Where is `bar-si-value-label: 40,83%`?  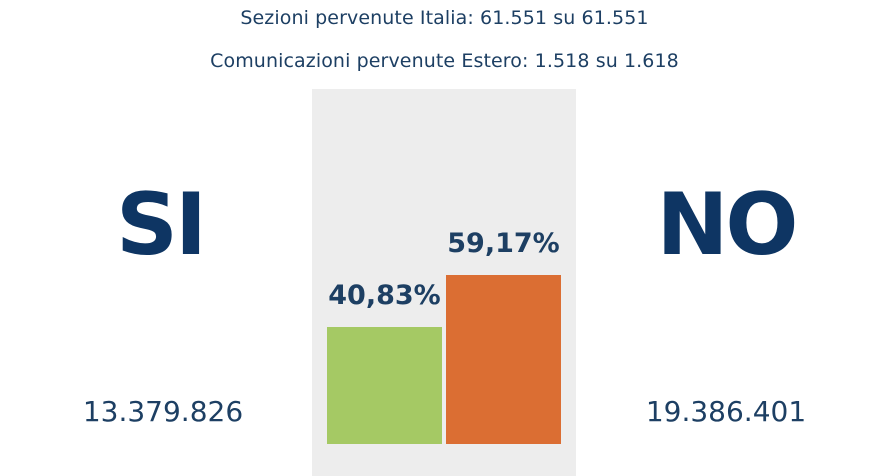 bar-si-value-label: 40,83% is located at coordinates (384, 295).